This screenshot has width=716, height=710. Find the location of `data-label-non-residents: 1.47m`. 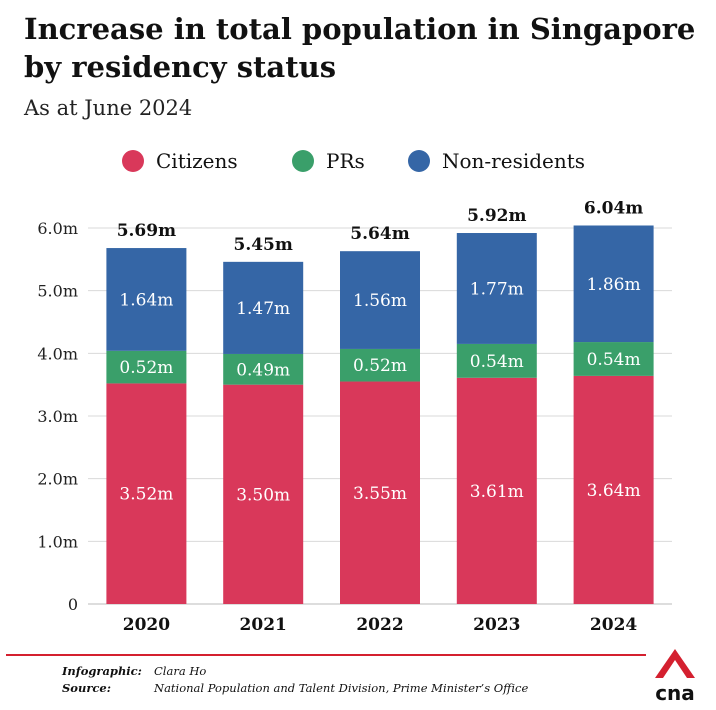

data-label-non-residents: 1.47m is located at coordinates (263, 309).